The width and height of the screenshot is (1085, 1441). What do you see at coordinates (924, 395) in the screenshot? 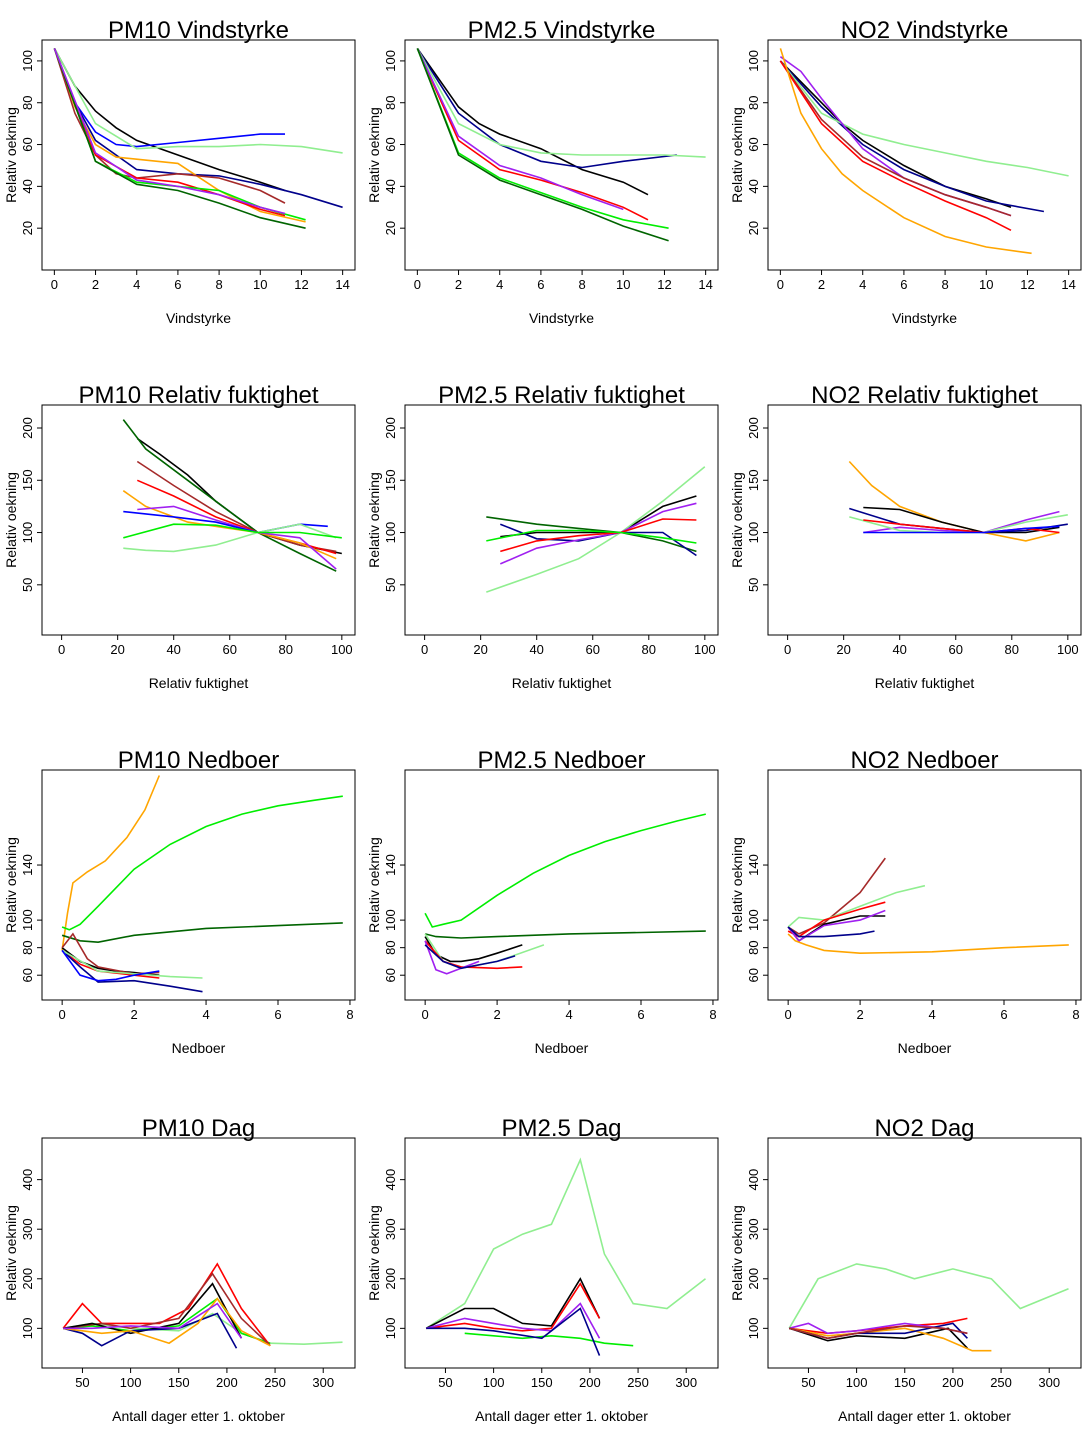
I see `chart-title: NO2 Relativ fuktighet` at bounding box center [924, 395].